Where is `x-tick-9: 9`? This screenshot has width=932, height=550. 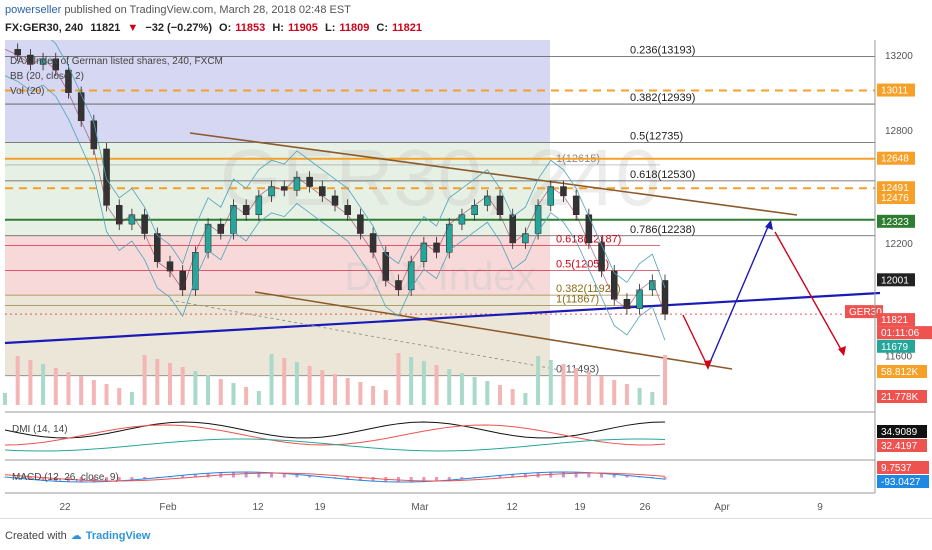 x-tick-9: 9 is located at coordinates (820, 507).